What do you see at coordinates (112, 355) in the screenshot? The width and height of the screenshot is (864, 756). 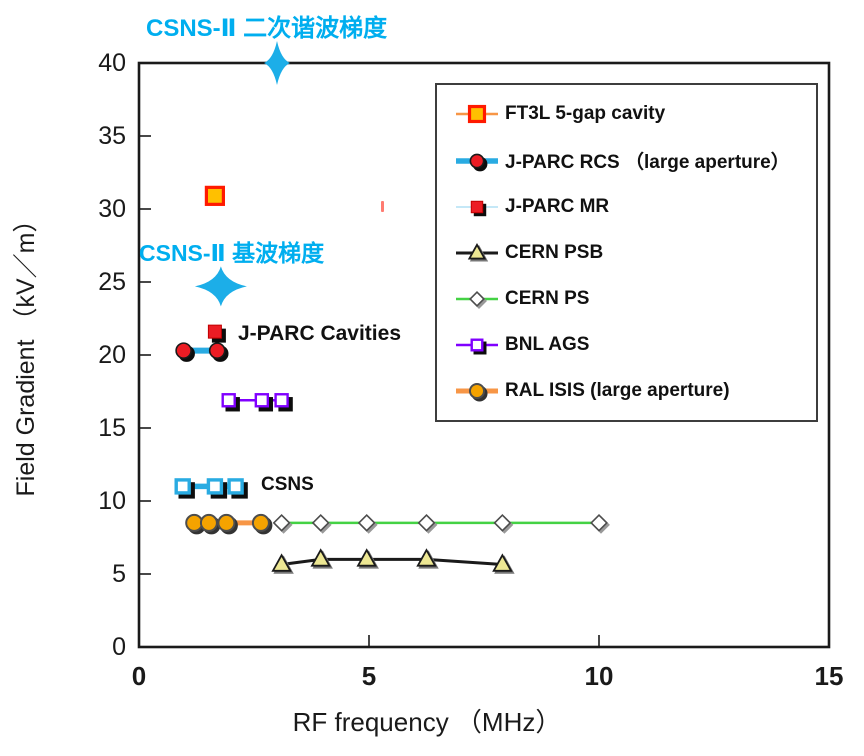 I see `y-tick-label: 20` at bounding box center [112, 355].